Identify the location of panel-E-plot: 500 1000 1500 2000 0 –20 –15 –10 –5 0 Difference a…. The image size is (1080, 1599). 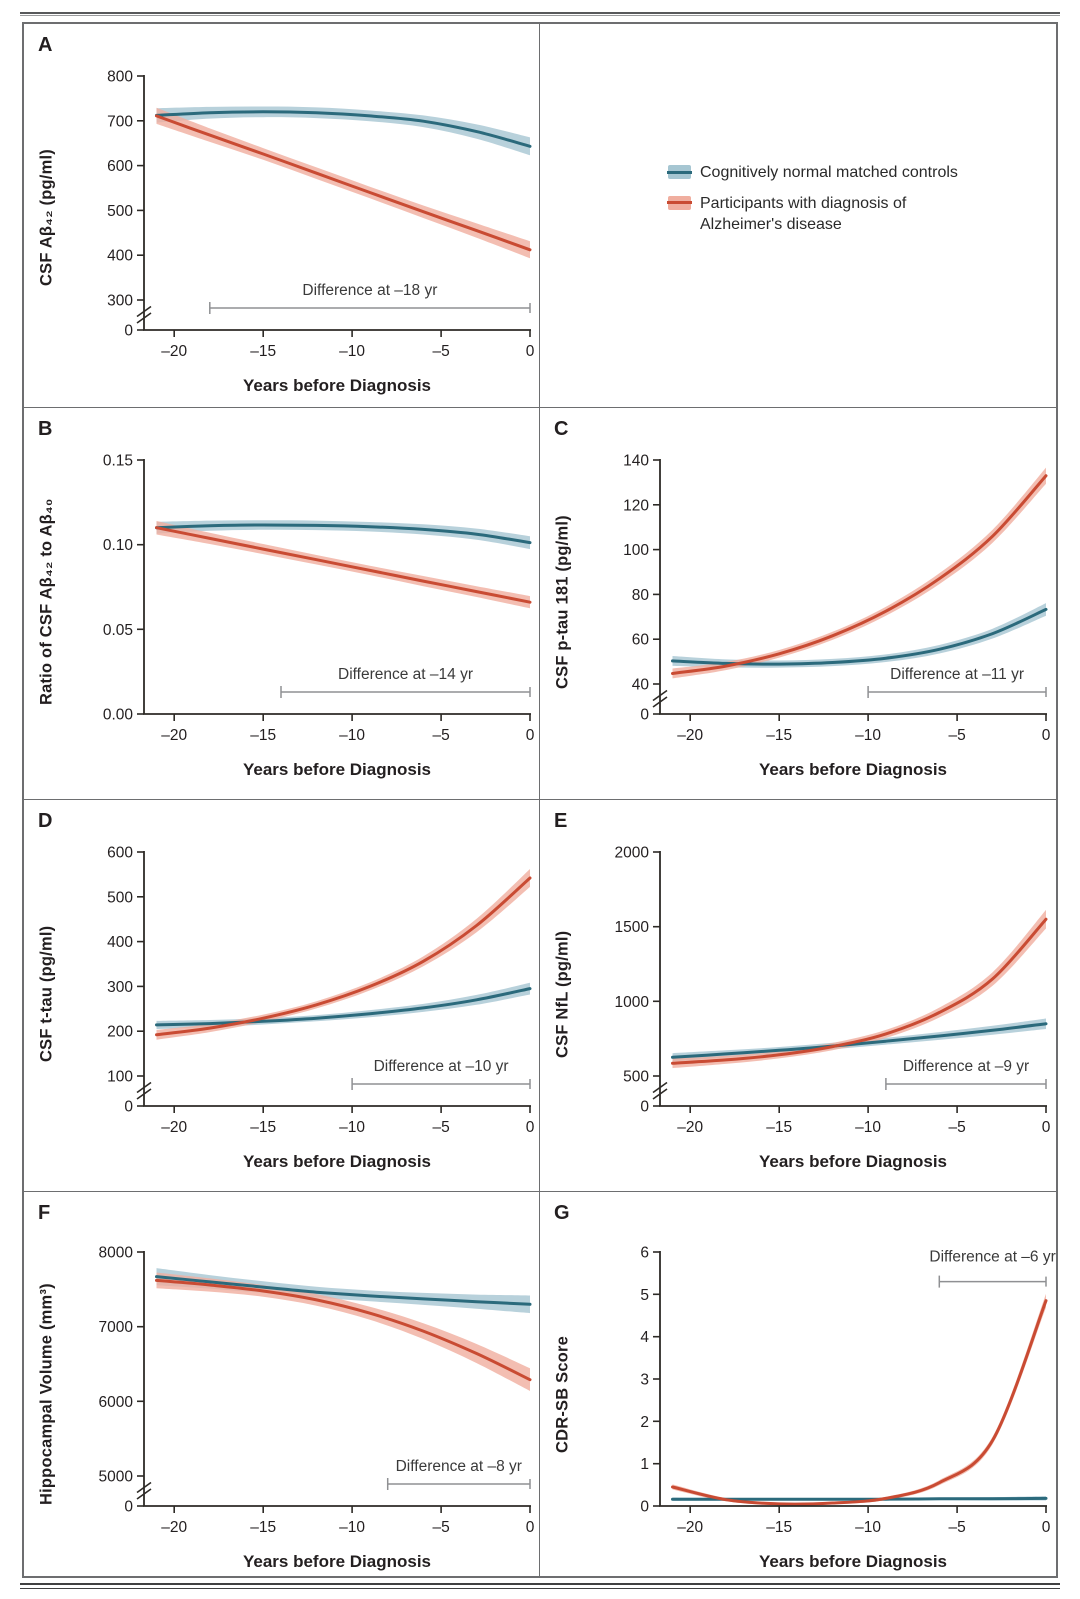
(833, 991).